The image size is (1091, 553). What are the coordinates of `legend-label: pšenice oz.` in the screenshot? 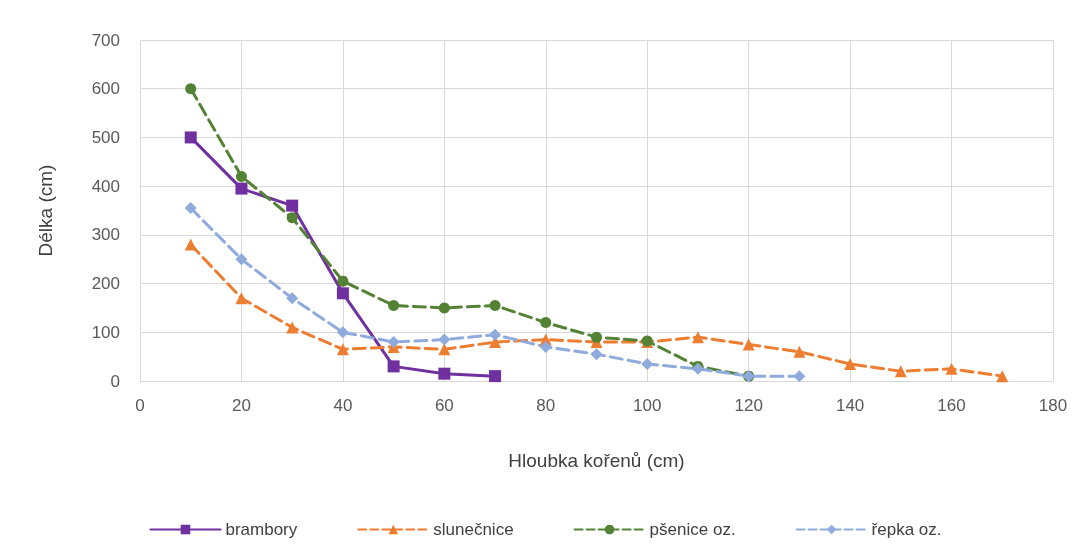 It's located at (692, 529).